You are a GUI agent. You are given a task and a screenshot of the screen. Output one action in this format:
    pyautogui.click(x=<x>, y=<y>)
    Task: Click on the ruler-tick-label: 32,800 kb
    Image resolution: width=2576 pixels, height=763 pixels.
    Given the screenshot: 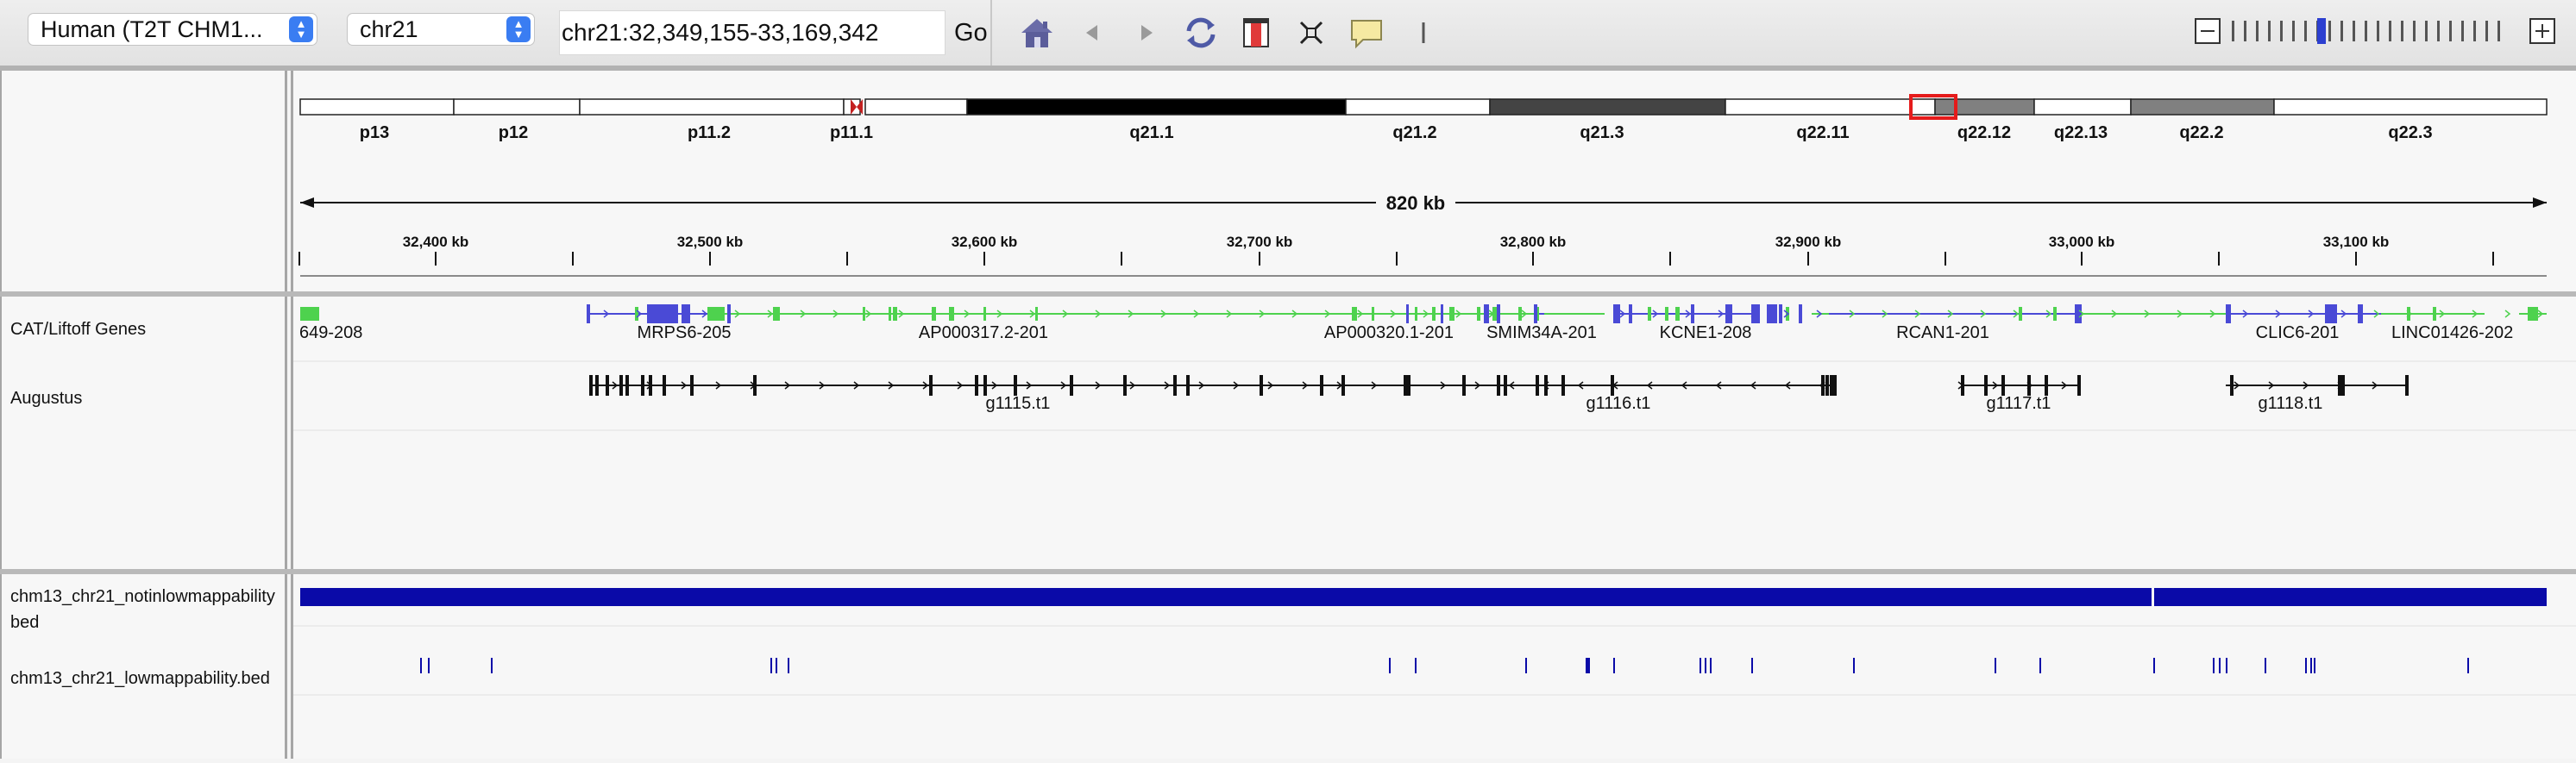 What is the action you would take?
    pyautogui.click(x=1533, y=242)
    